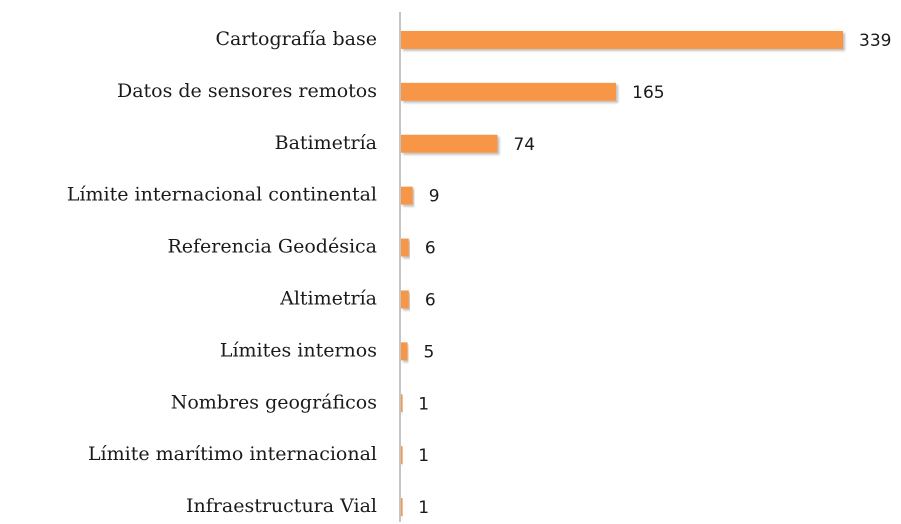  I want to click on y-tick-label: Altimetría, so click(328, 298).